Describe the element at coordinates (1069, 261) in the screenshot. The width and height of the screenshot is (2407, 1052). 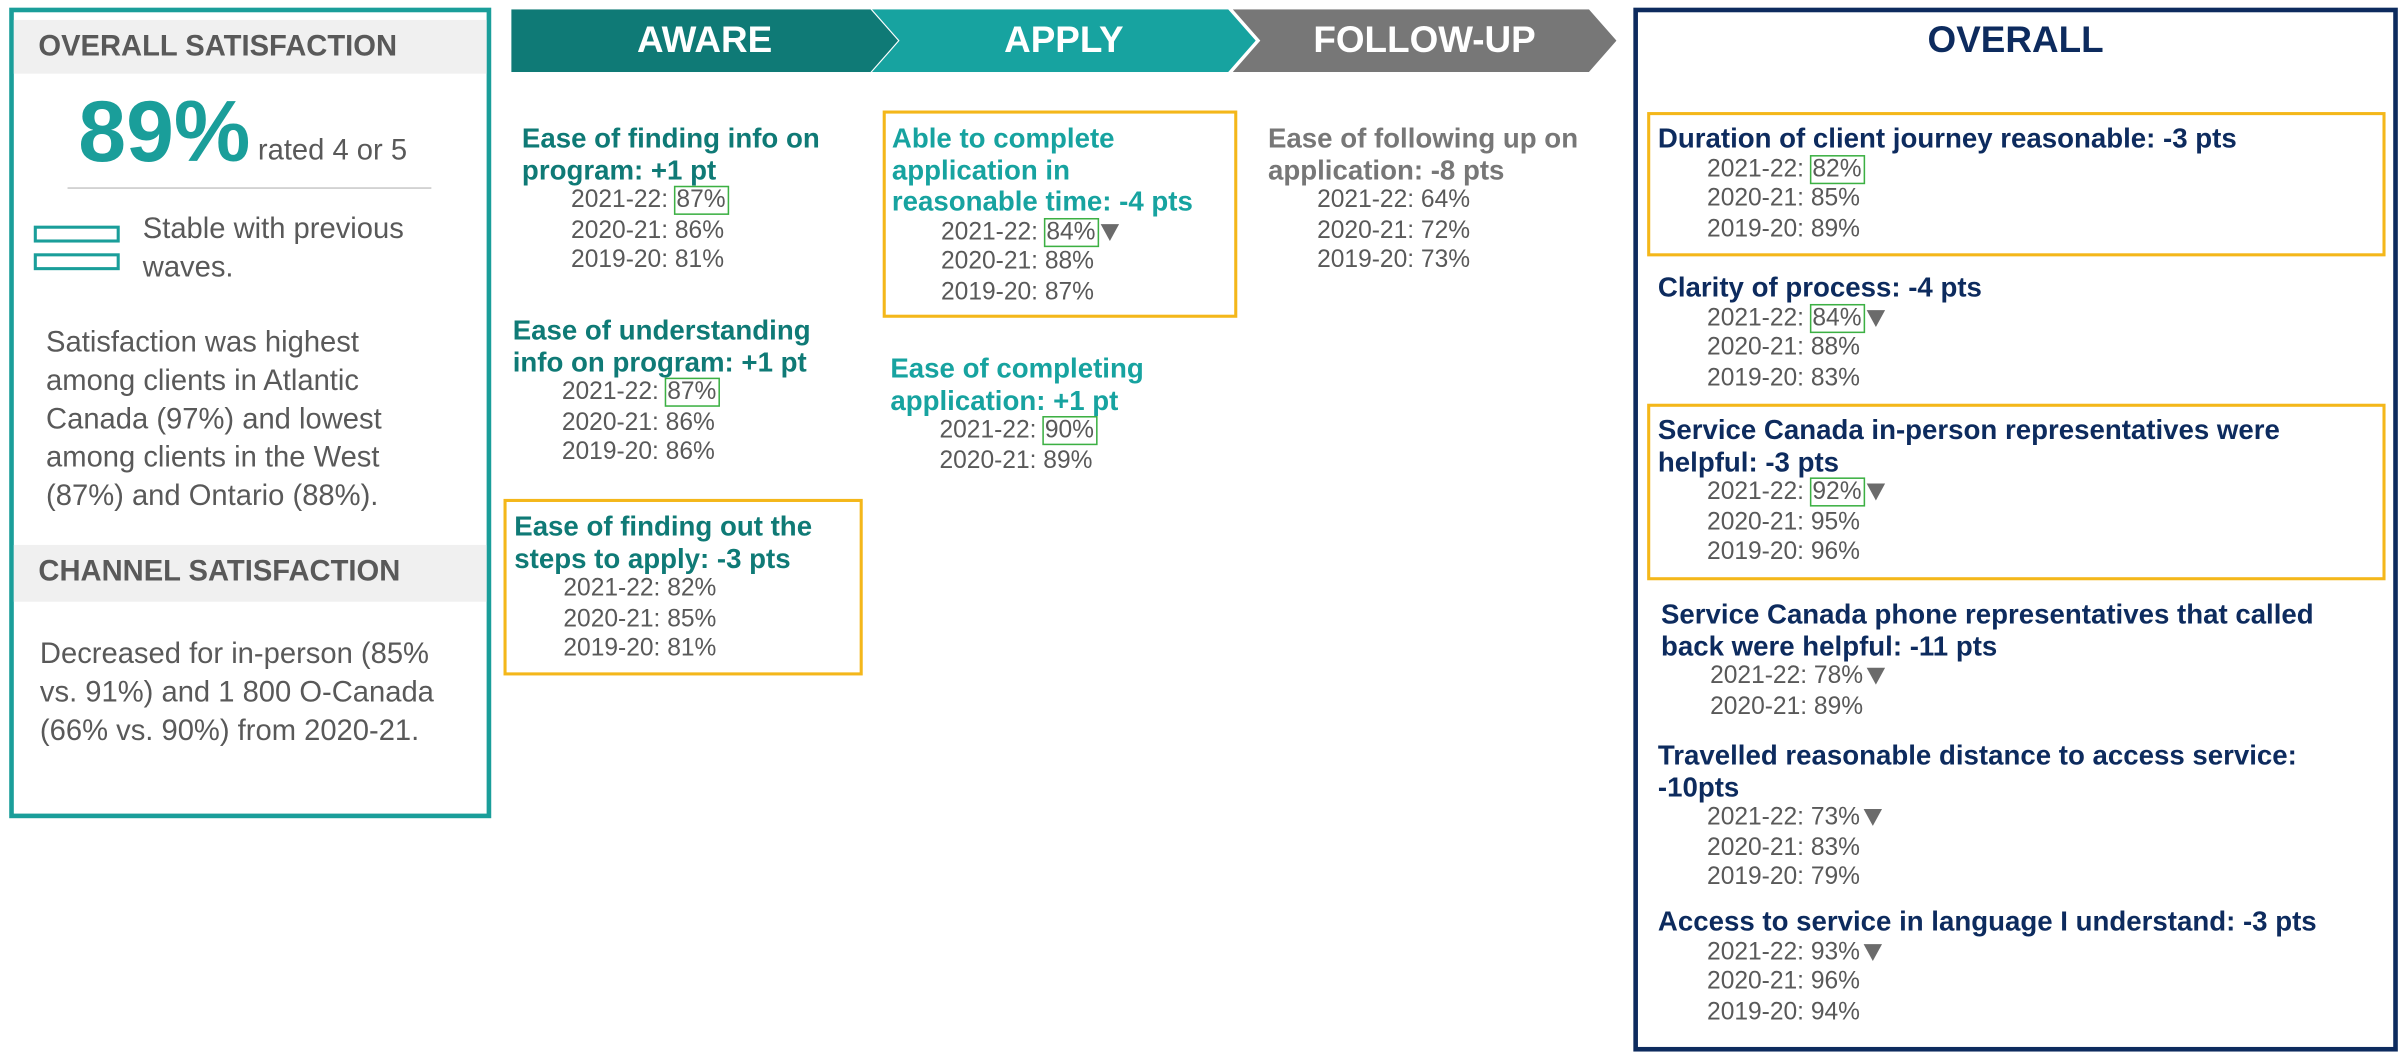
I see `value: 88%` at that location.